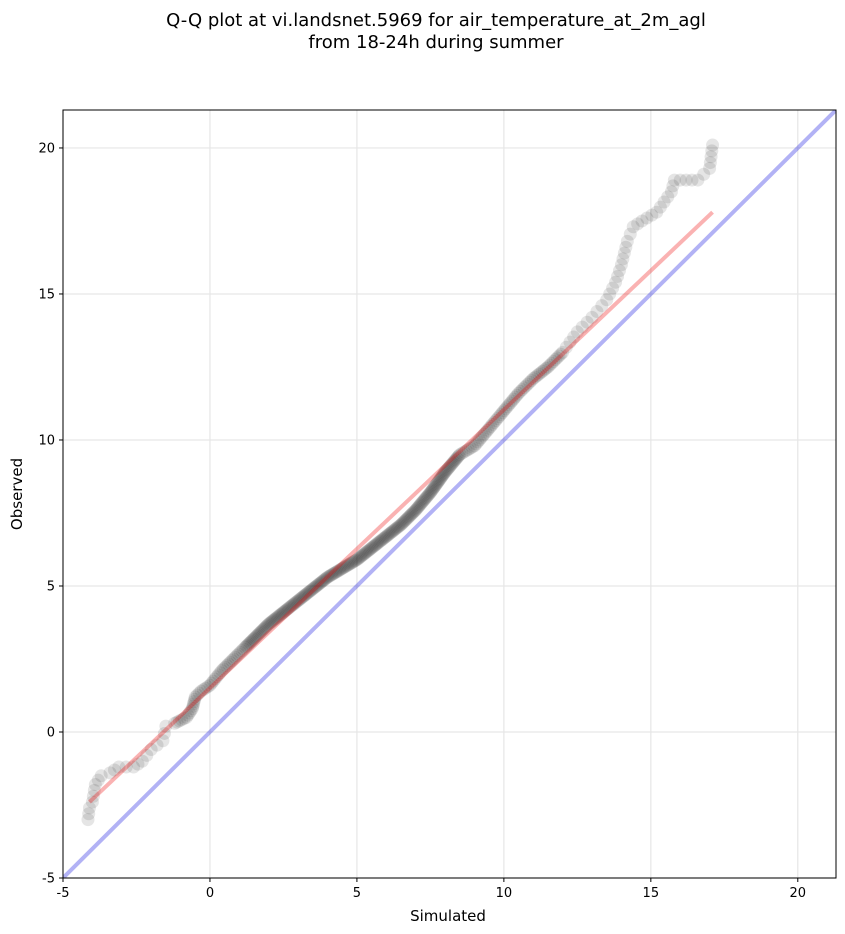  What do you see at coordinates (798, 893) in the screenshot?
I see `x-tick-label: 20` at bounding box center [798, 893].